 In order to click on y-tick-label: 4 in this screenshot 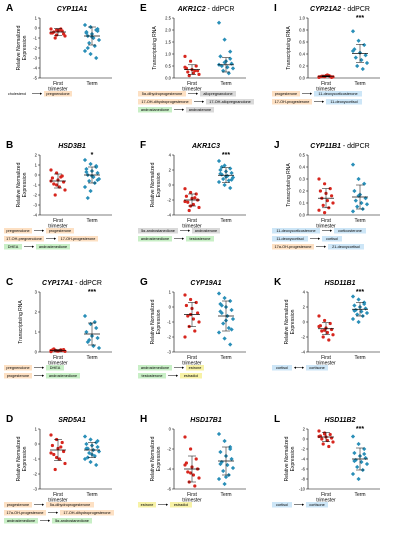, I will do `click(304, 292)`.